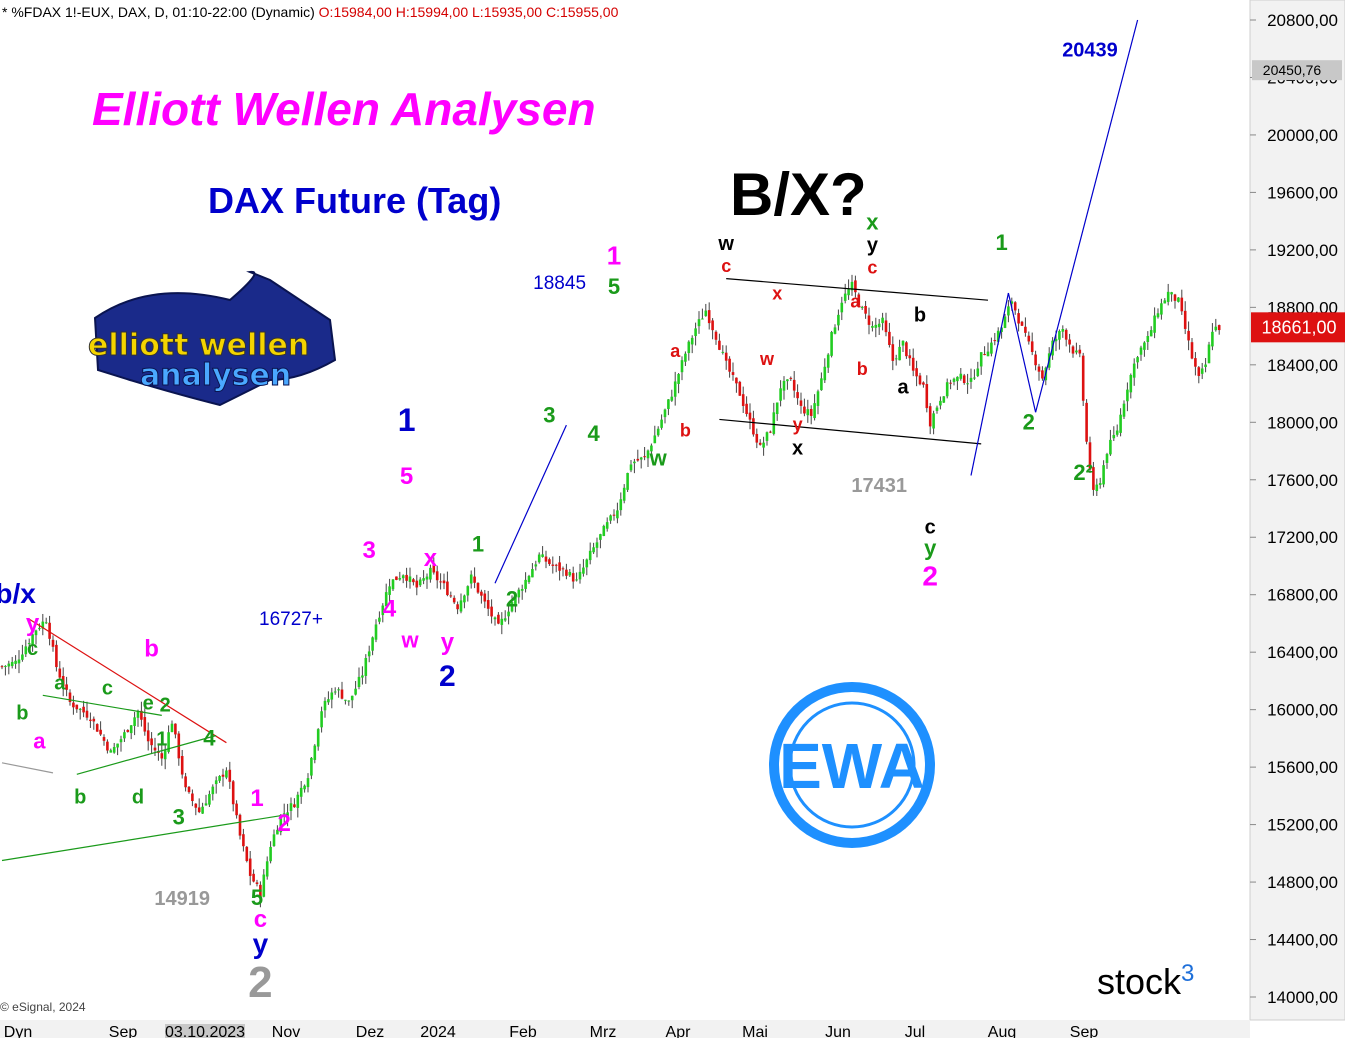 The image size is (1345, 1038). I want to click on y-tick-label: 16800,00, so click(1302, 595).